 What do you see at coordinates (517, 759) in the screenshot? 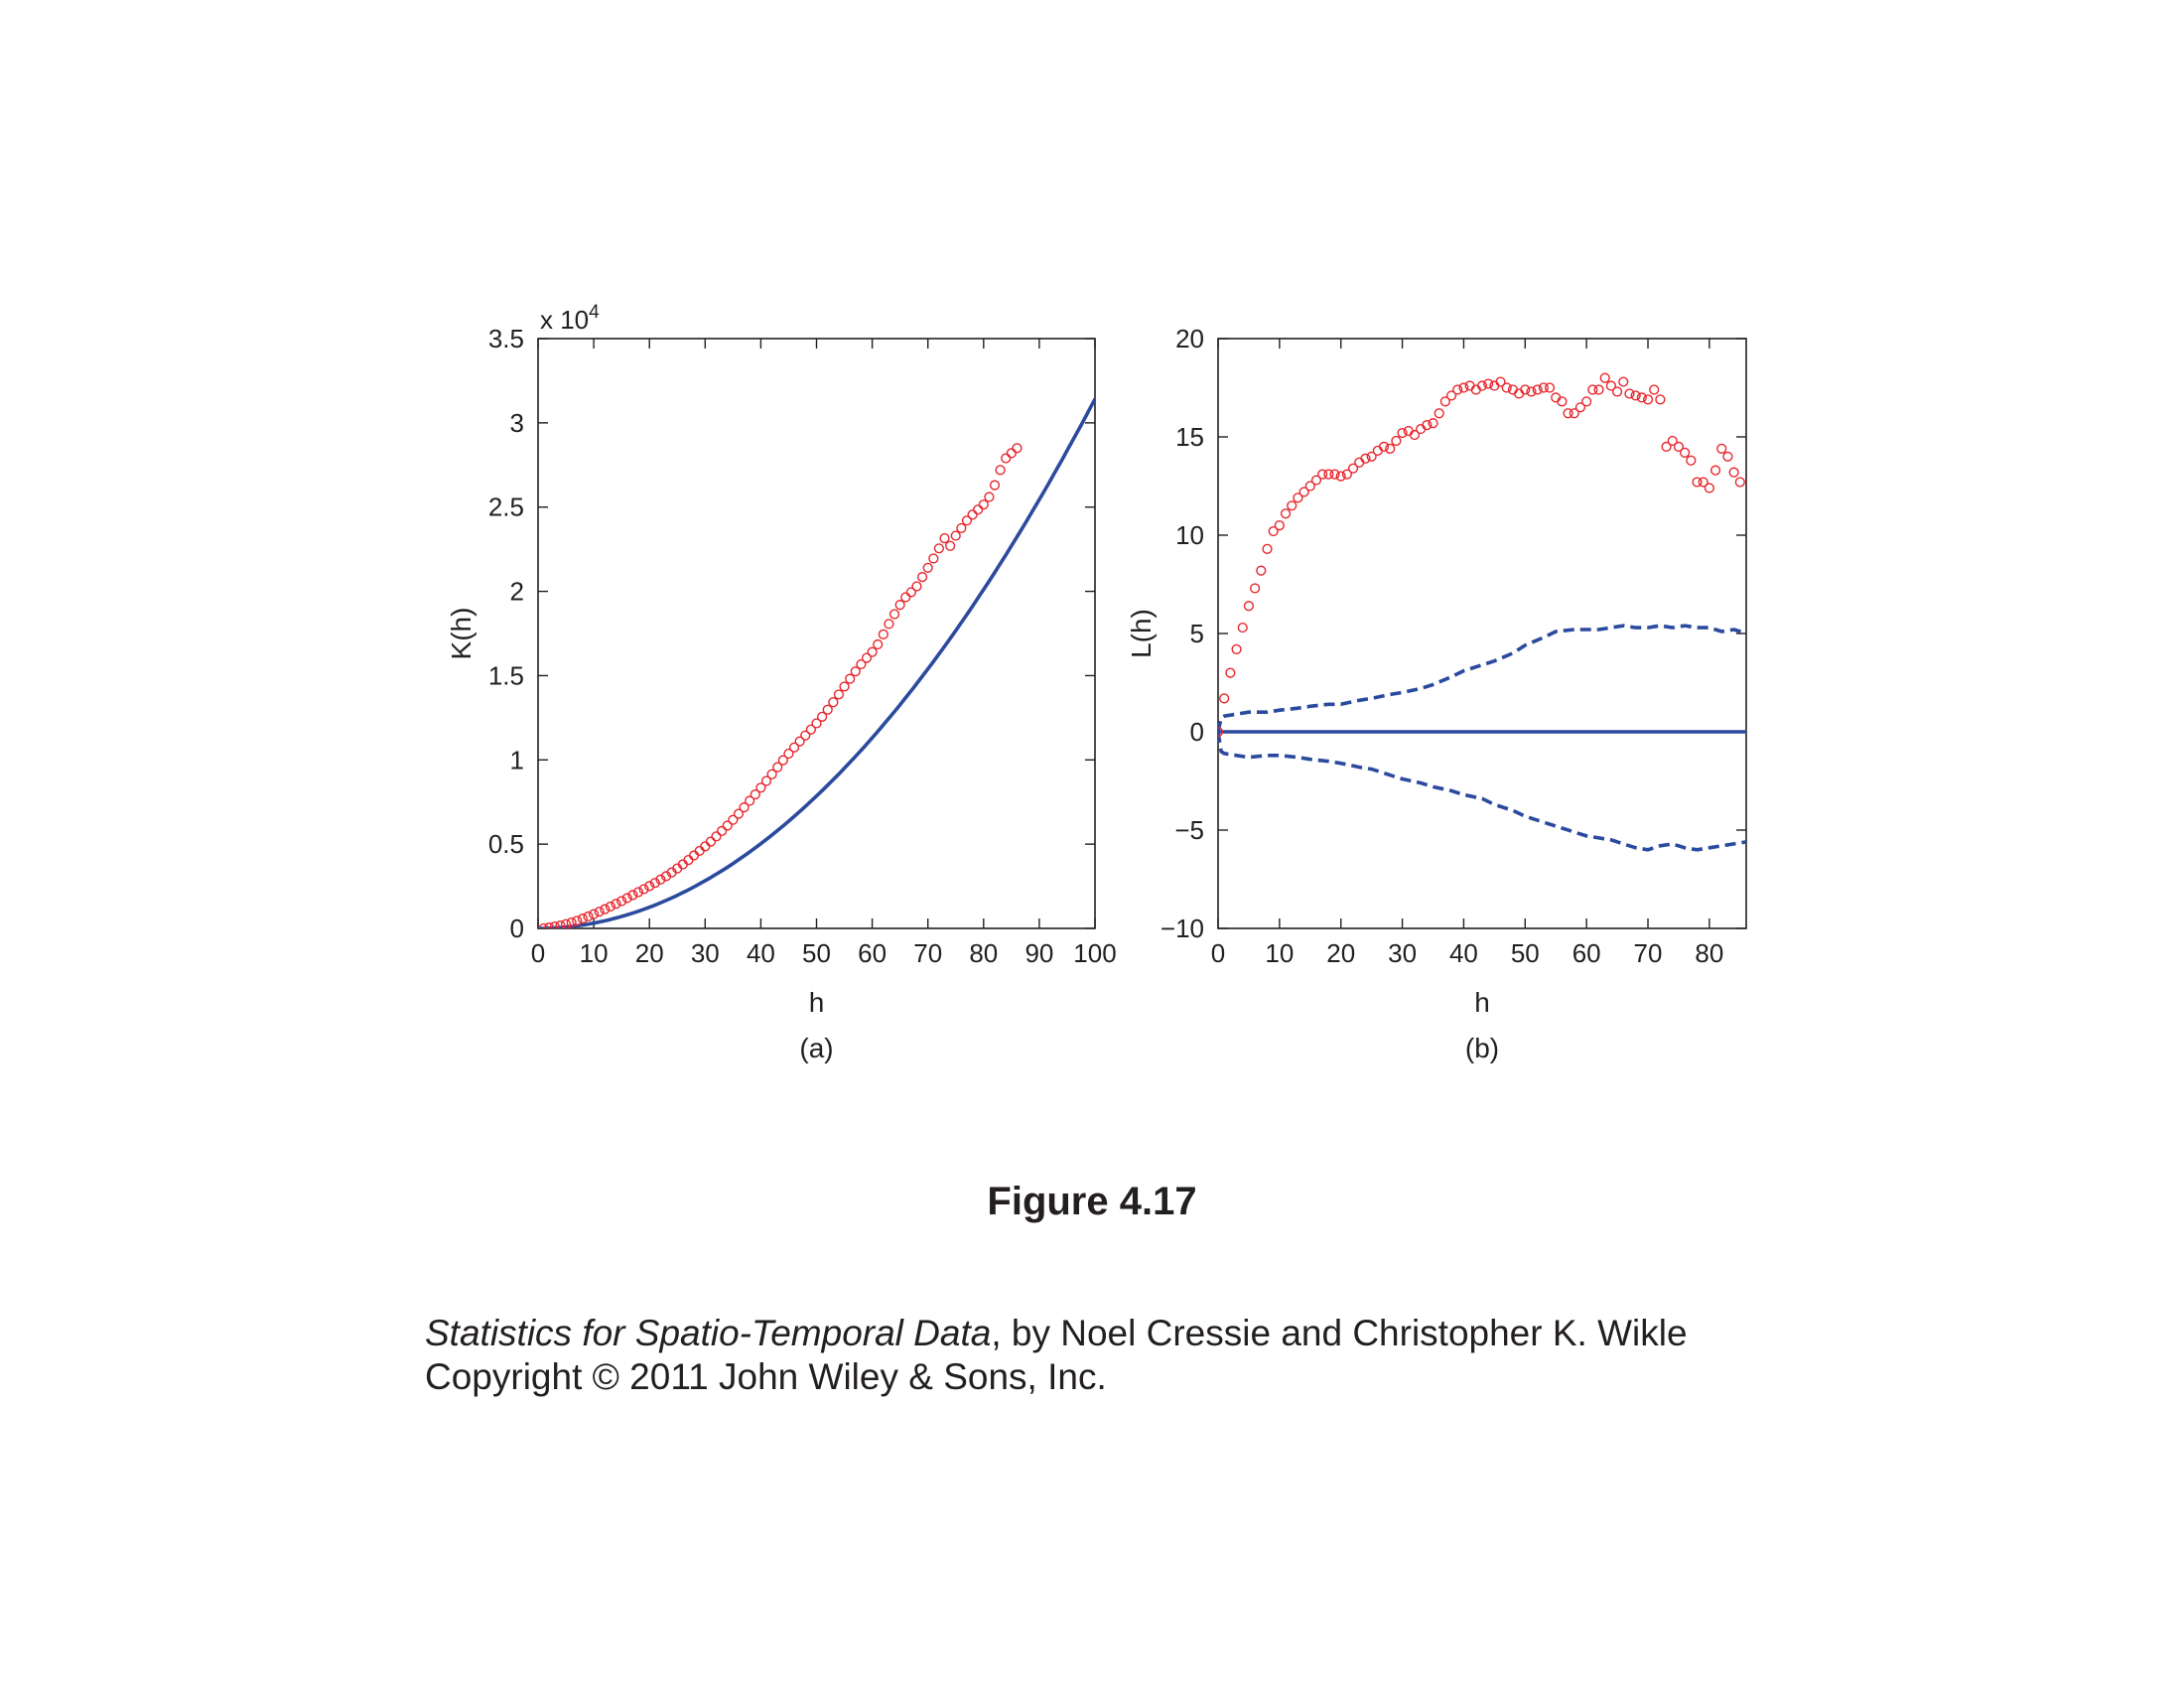
I see `y-tick-label: 1` at bounding box center [517, 759].